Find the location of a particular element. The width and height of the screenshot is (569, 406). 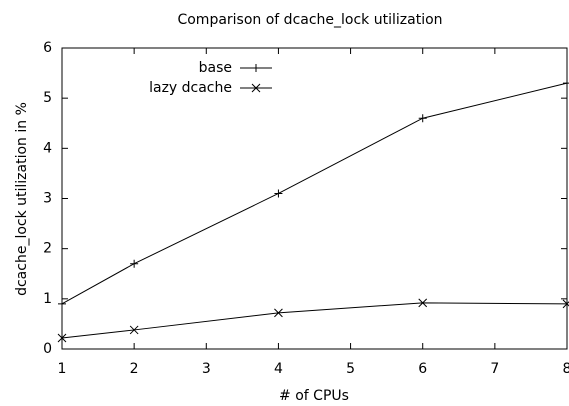

y-tick-label: 3 is located at coordinates (47, 199).